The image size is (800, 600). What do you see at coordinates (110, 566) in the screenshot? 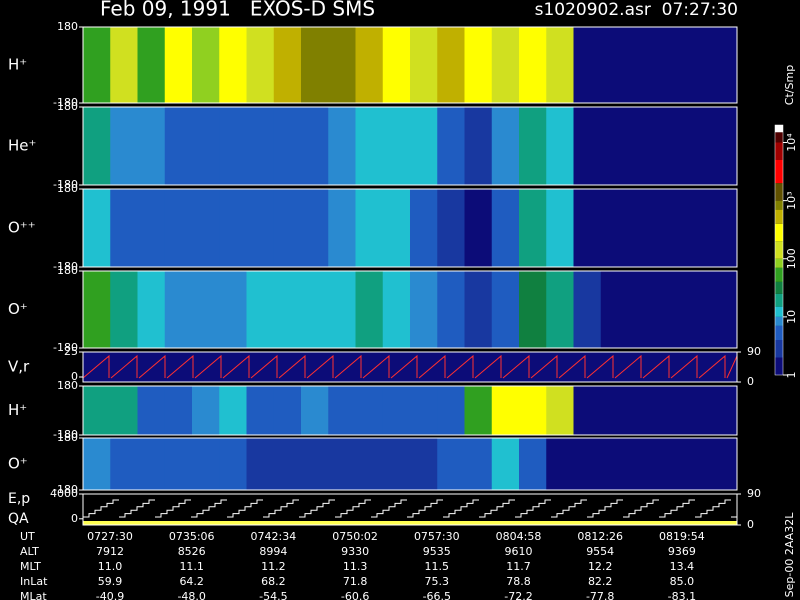
I see `cell: 11.0` at bounding box center [110, 566].